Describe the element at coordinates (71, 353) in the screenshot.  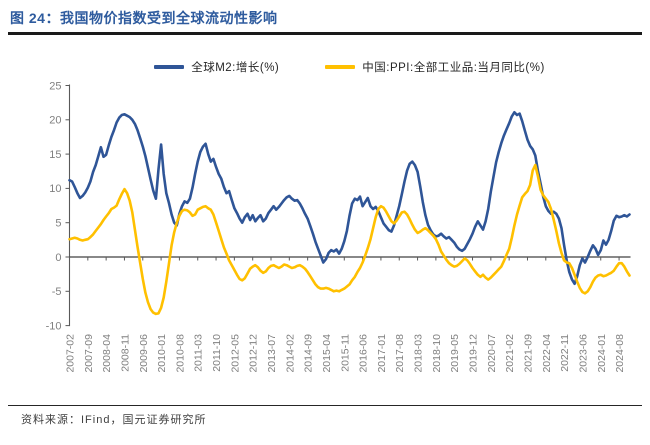
I see `x-tick-label: 2007-02` at that location.